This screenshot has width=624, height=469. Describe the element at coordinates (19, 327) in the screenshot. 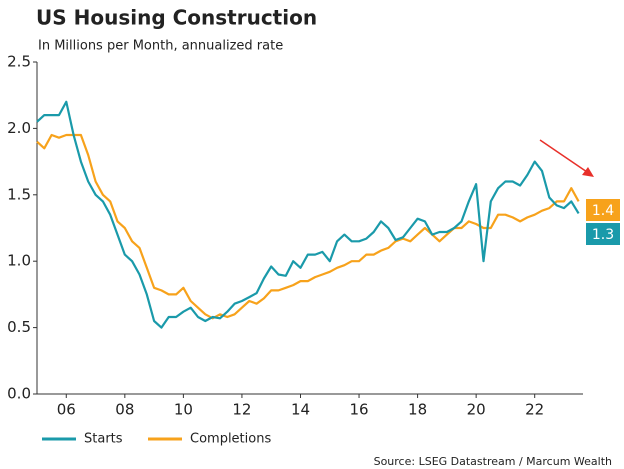

I see `y-tick-label: 0.5` at that location.